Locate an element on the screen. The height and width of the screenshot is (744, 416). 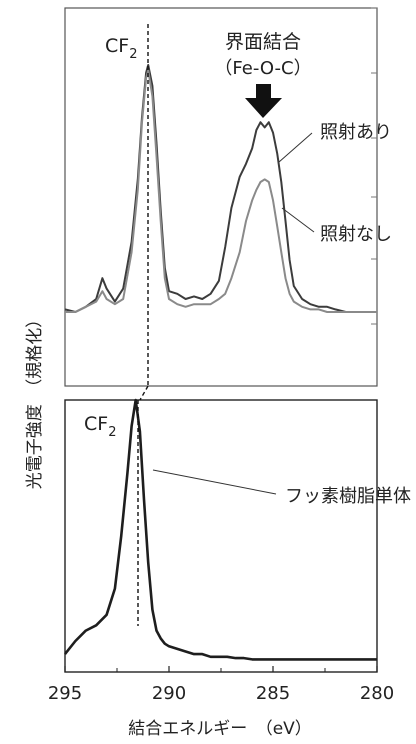
x-tick-label-3: 280 is located at coordinates (377, 693).